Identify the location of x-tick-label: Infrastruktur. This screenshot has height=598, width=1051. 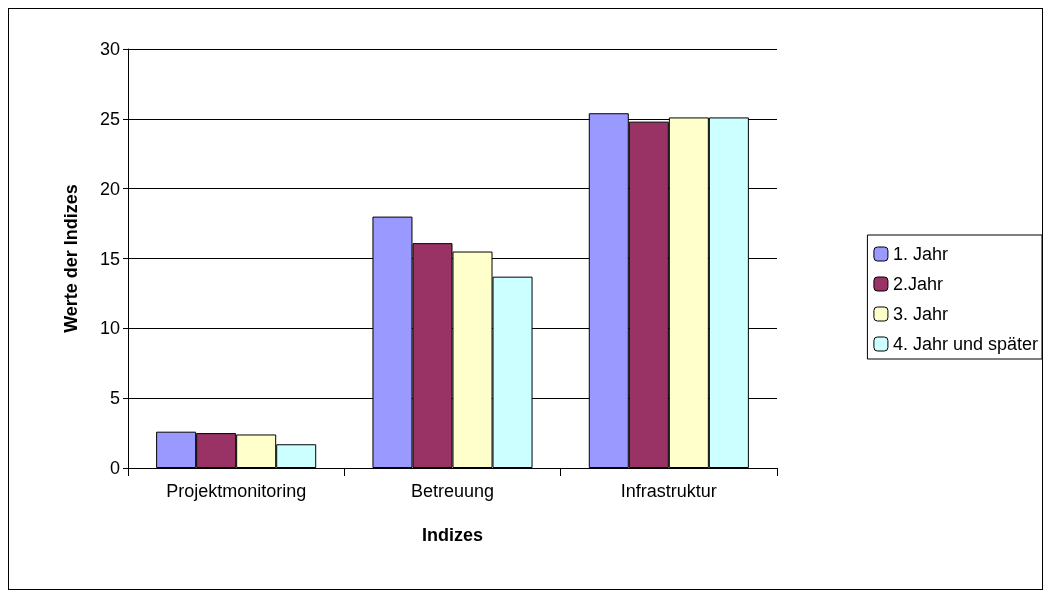
(668, 491).